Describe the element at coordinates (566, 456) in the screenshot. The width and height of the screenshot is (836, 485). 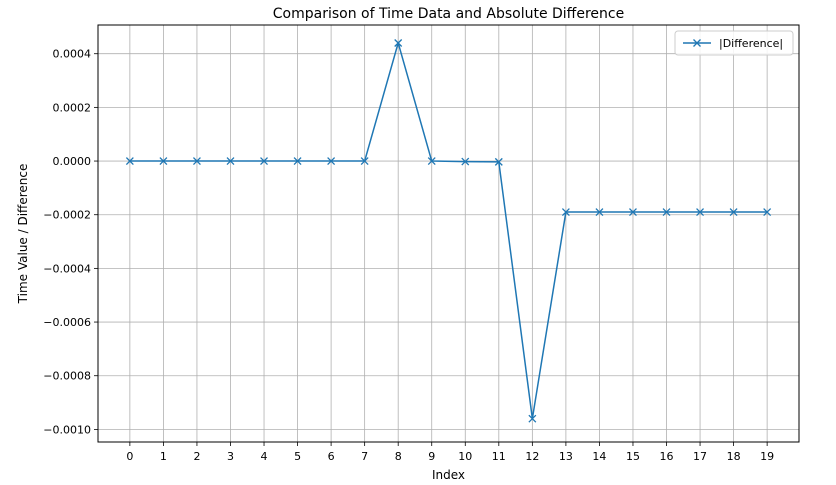
I see `x-tick-label: 13` at that location.